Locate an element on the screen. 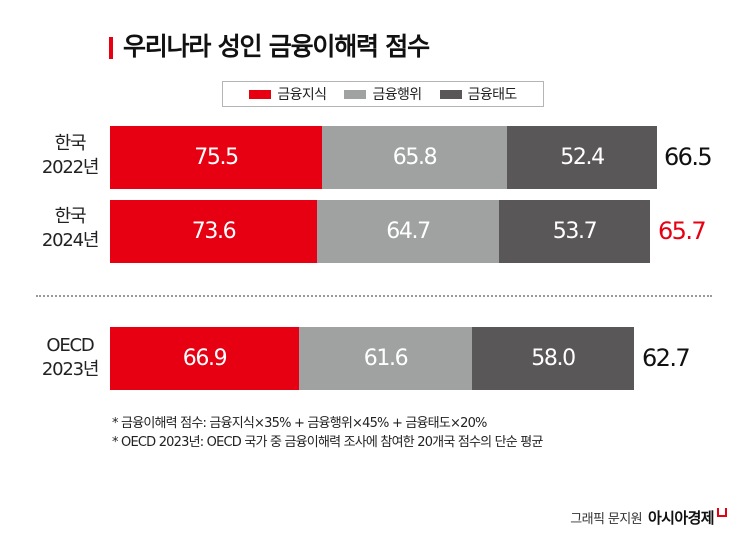 The width and height of the screenshot is (745, 541). legend-label: 금융태도 is located at coordinates (492, 95).